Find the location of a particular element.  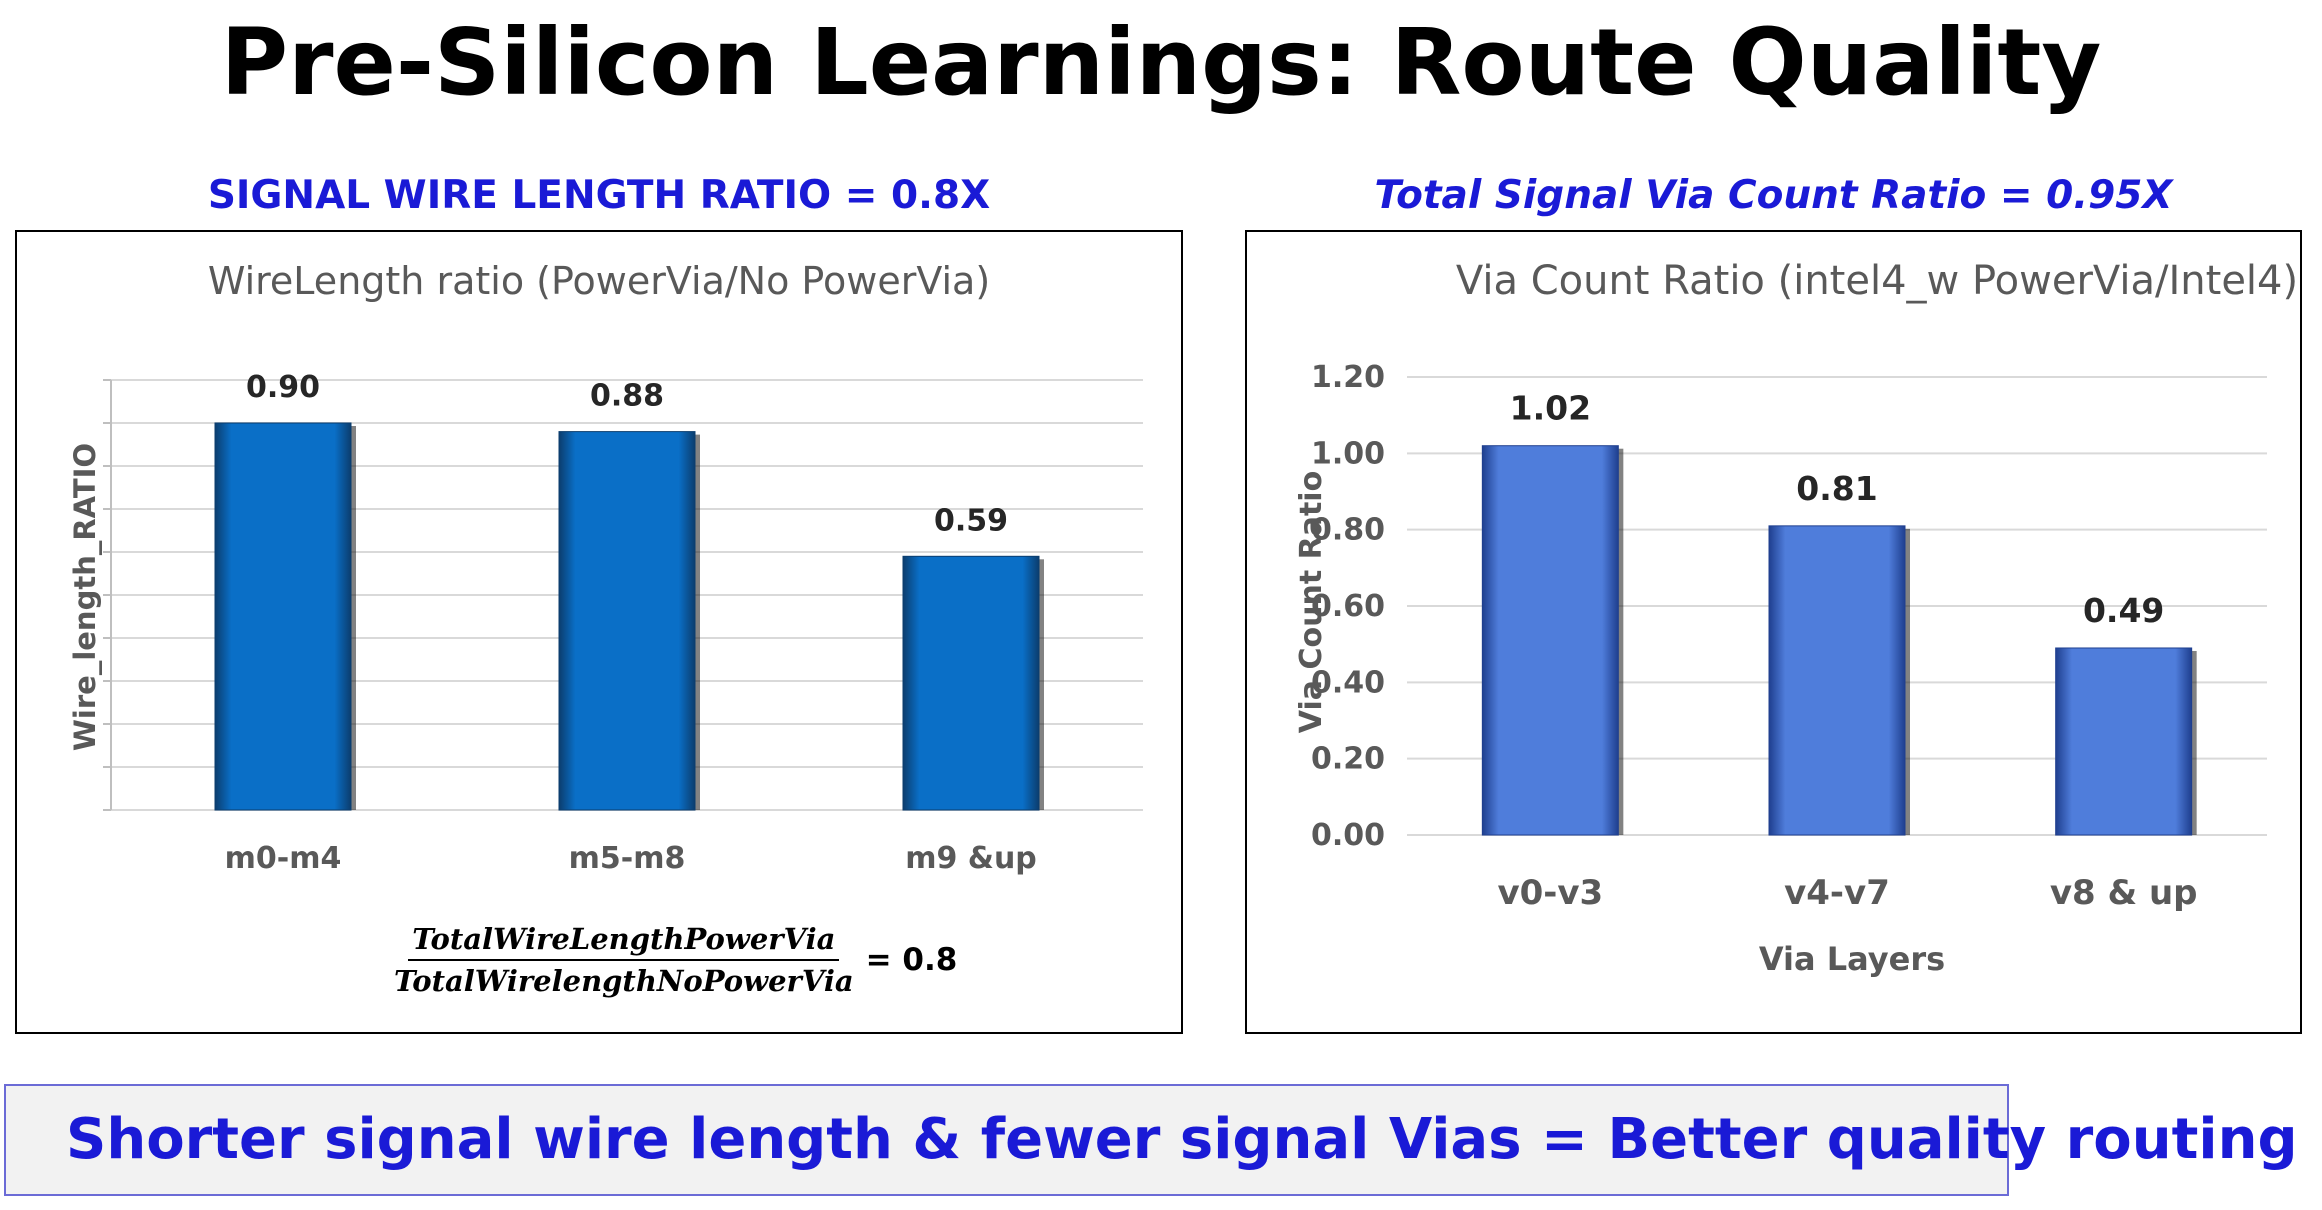

chart-title: WireLength ratio (PowerVia/No PowerVia) is located at coordinates (599, 281).